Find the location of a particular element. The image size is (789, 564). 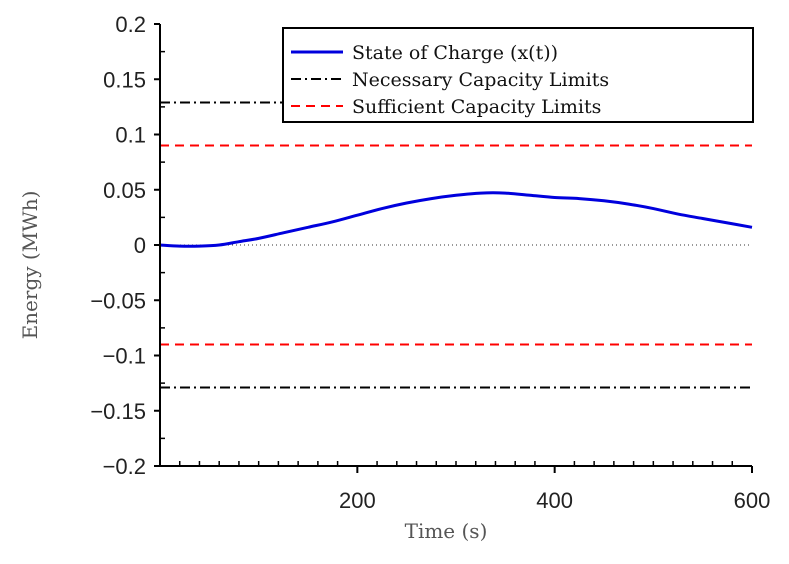

x-tick-label: 400 is located at coordinates (554, 500).